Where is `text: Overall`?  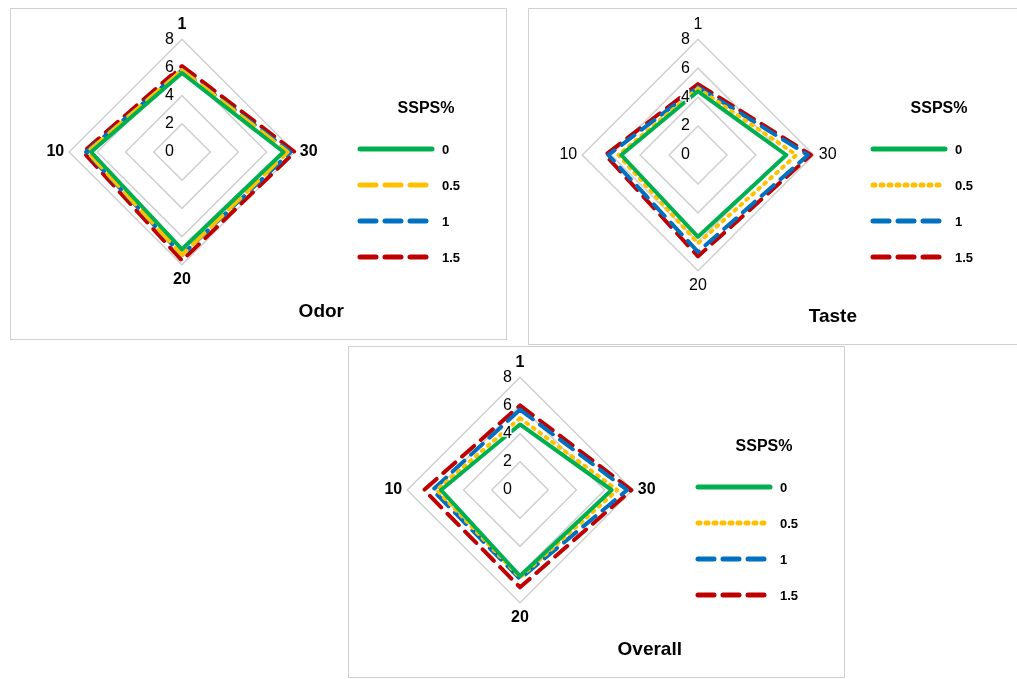 text: Overall is located at coordinates (649, 648).